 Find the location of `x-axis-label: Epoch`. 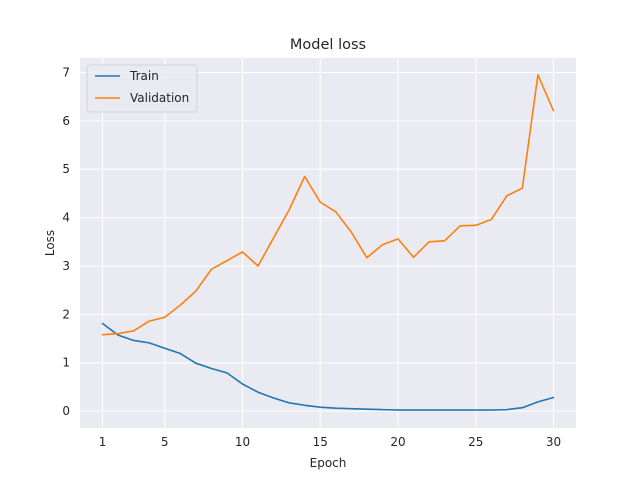

x-axis-label: Epoch is located at coordinates (328, 463).